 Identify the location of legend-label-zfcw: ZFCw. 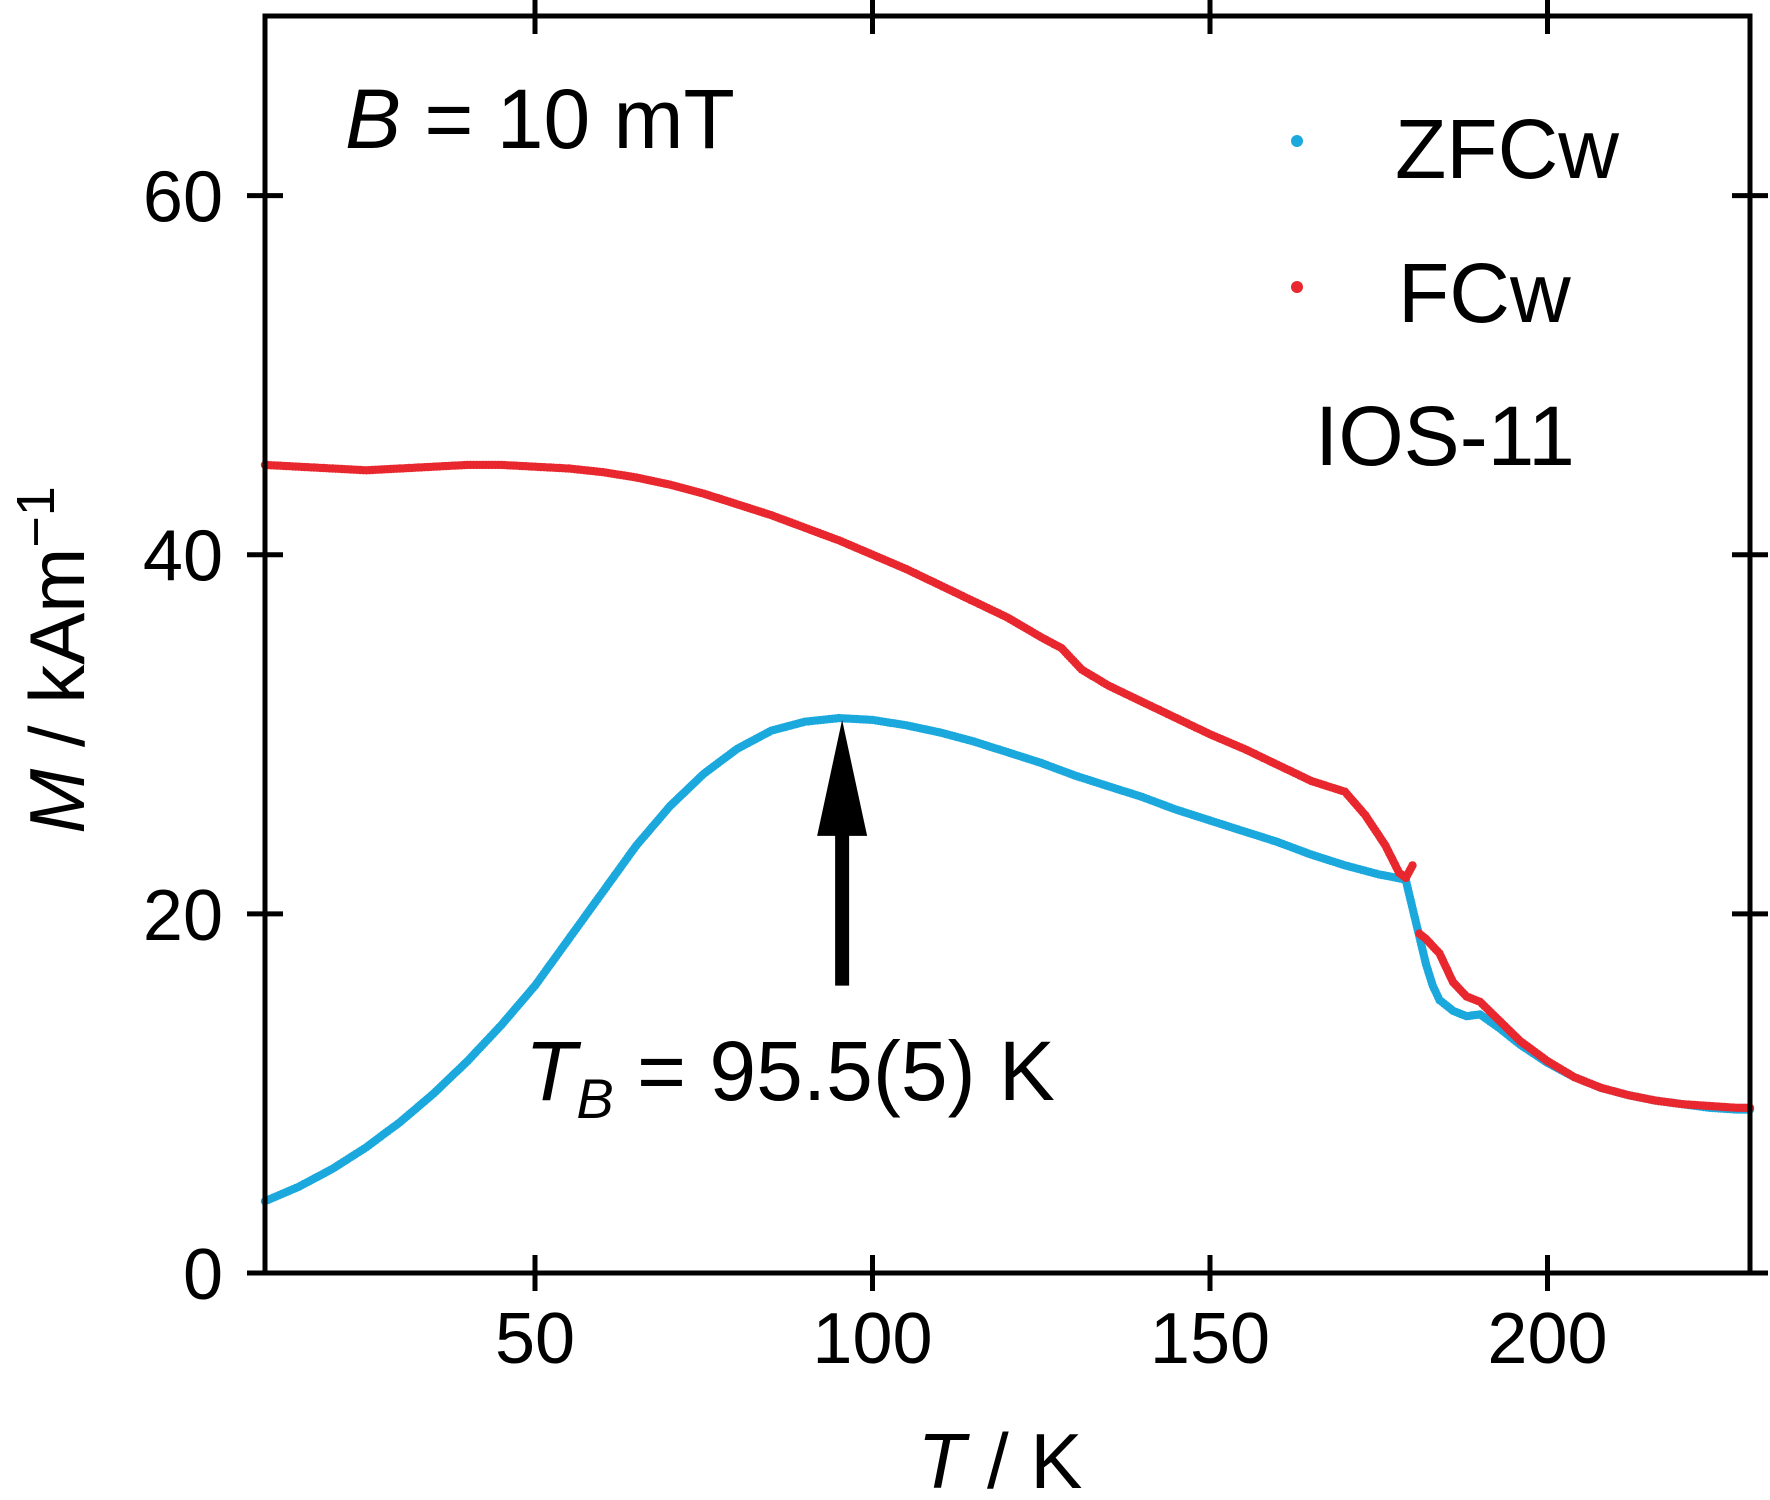
(1507, 149).